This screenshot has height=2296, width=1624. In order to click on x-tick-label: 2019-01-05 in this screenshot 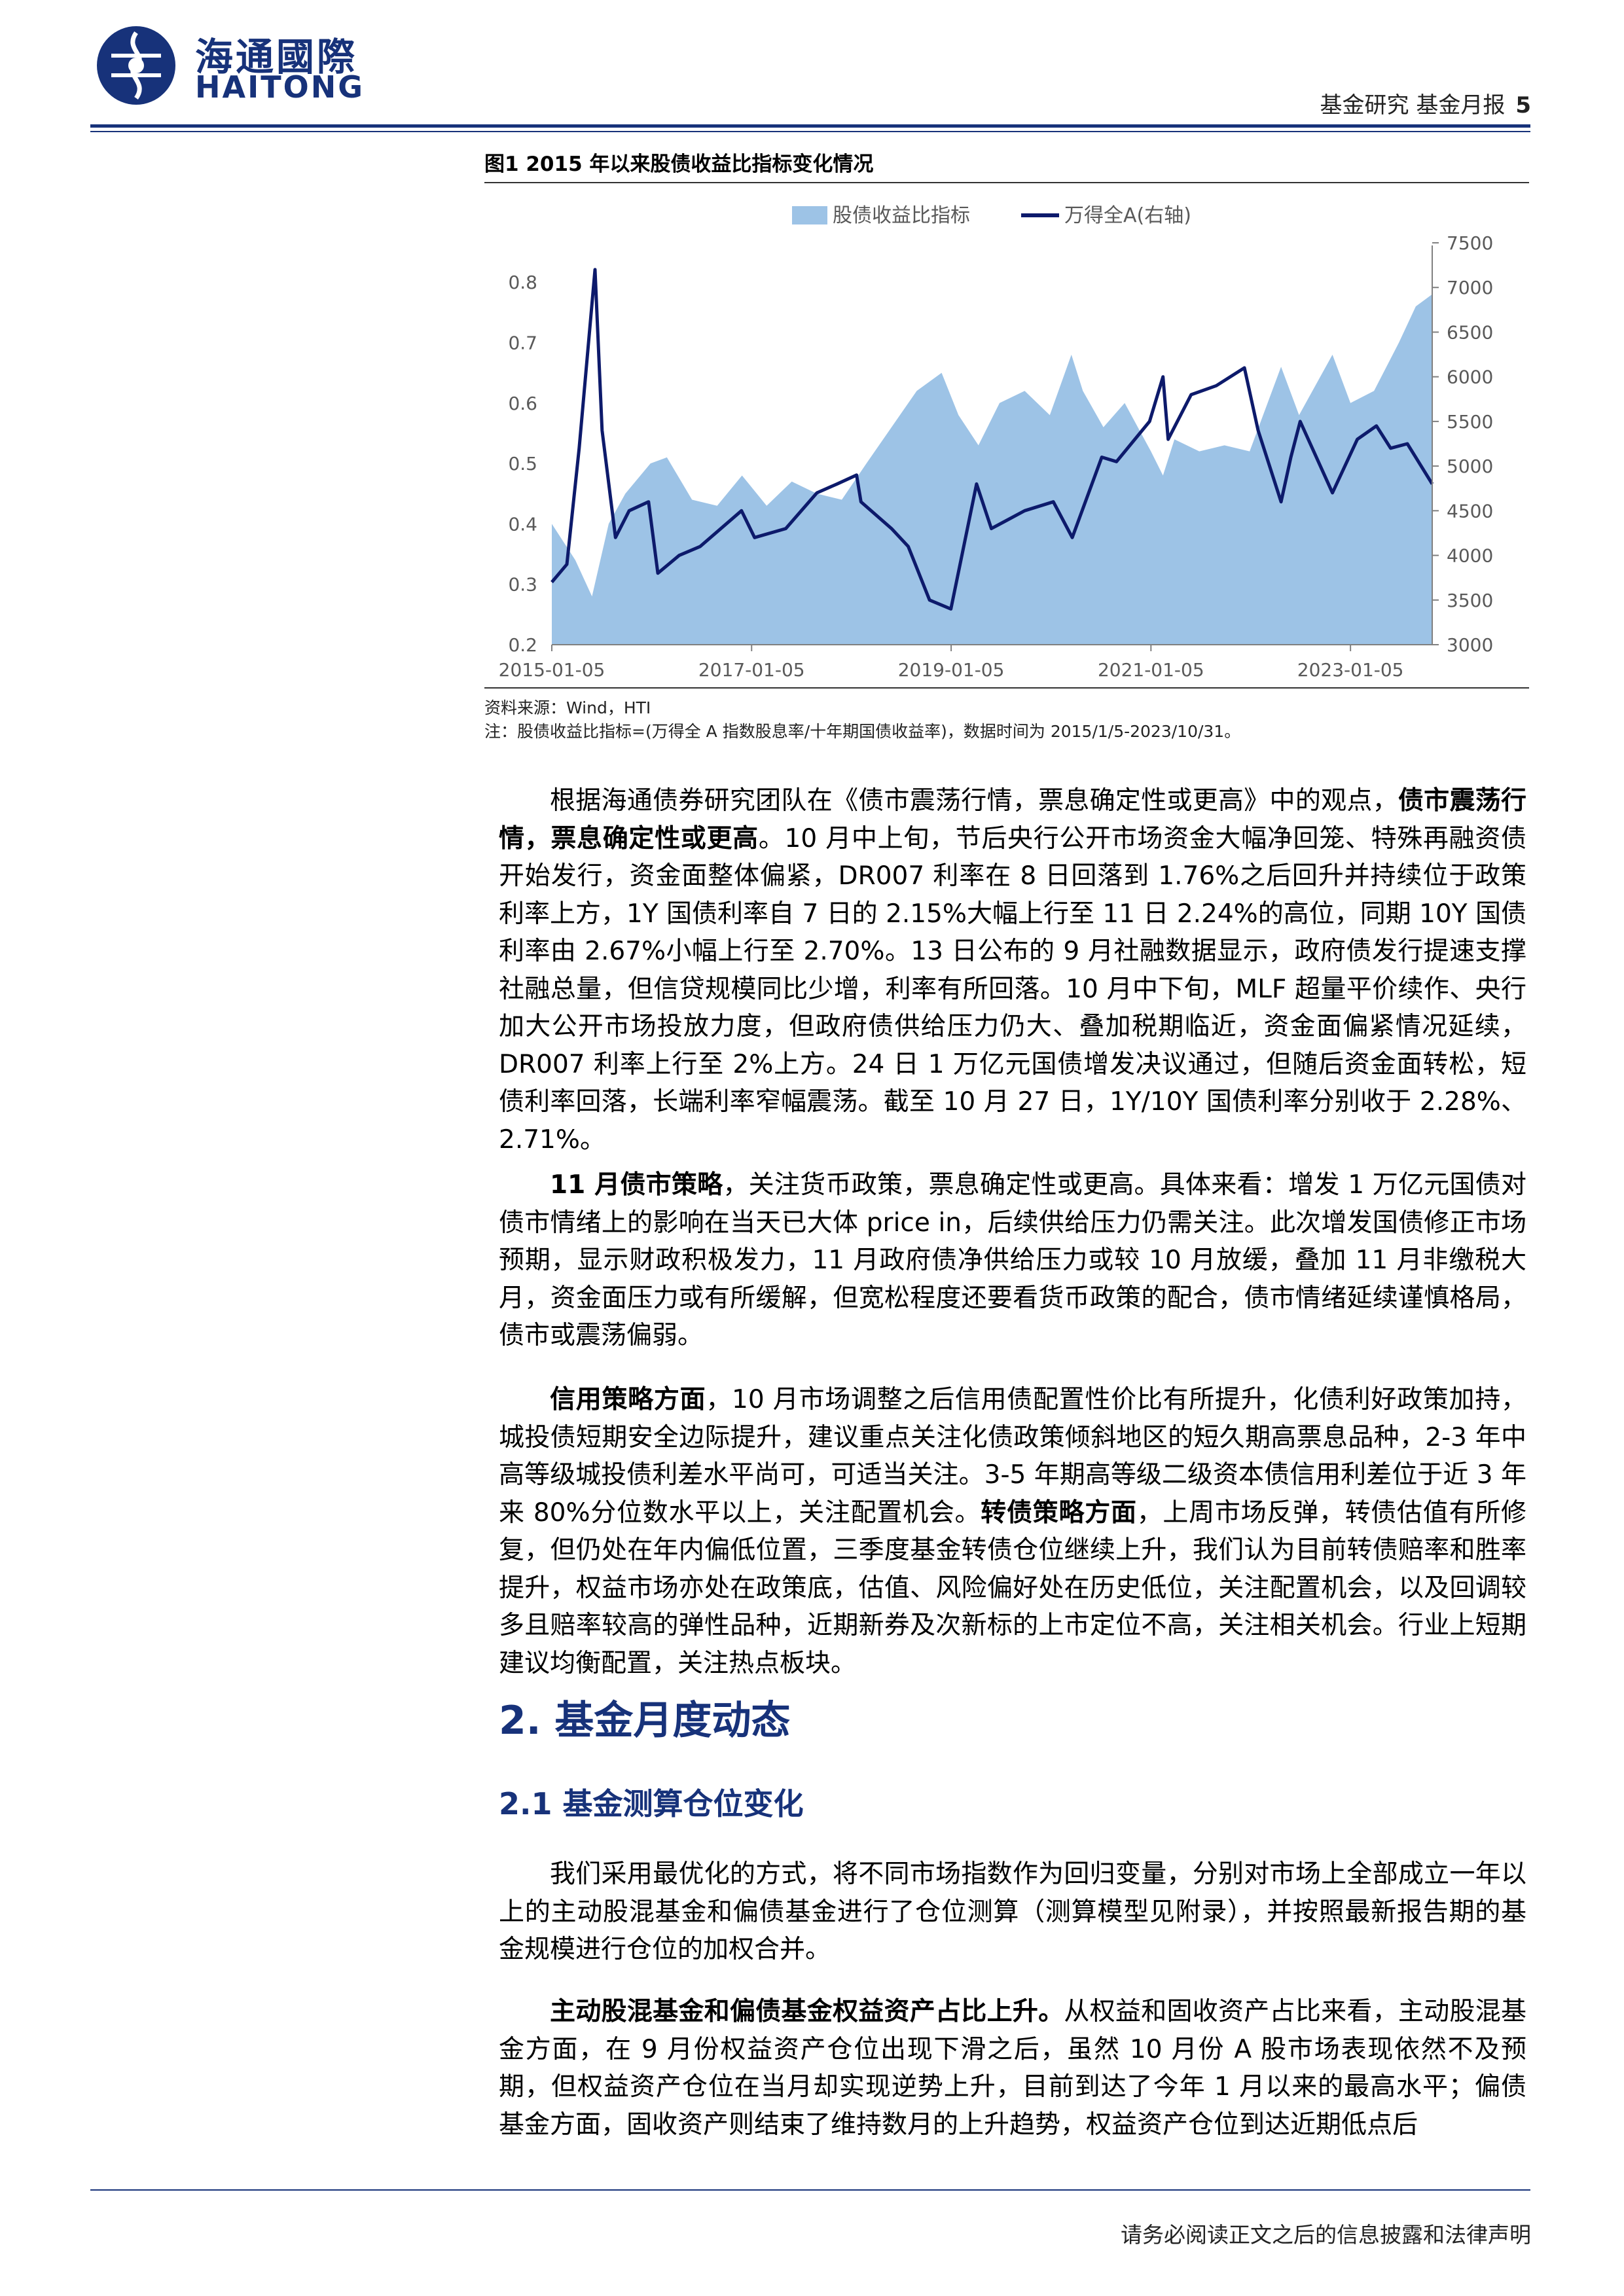, I will do `click(951, 670)`.